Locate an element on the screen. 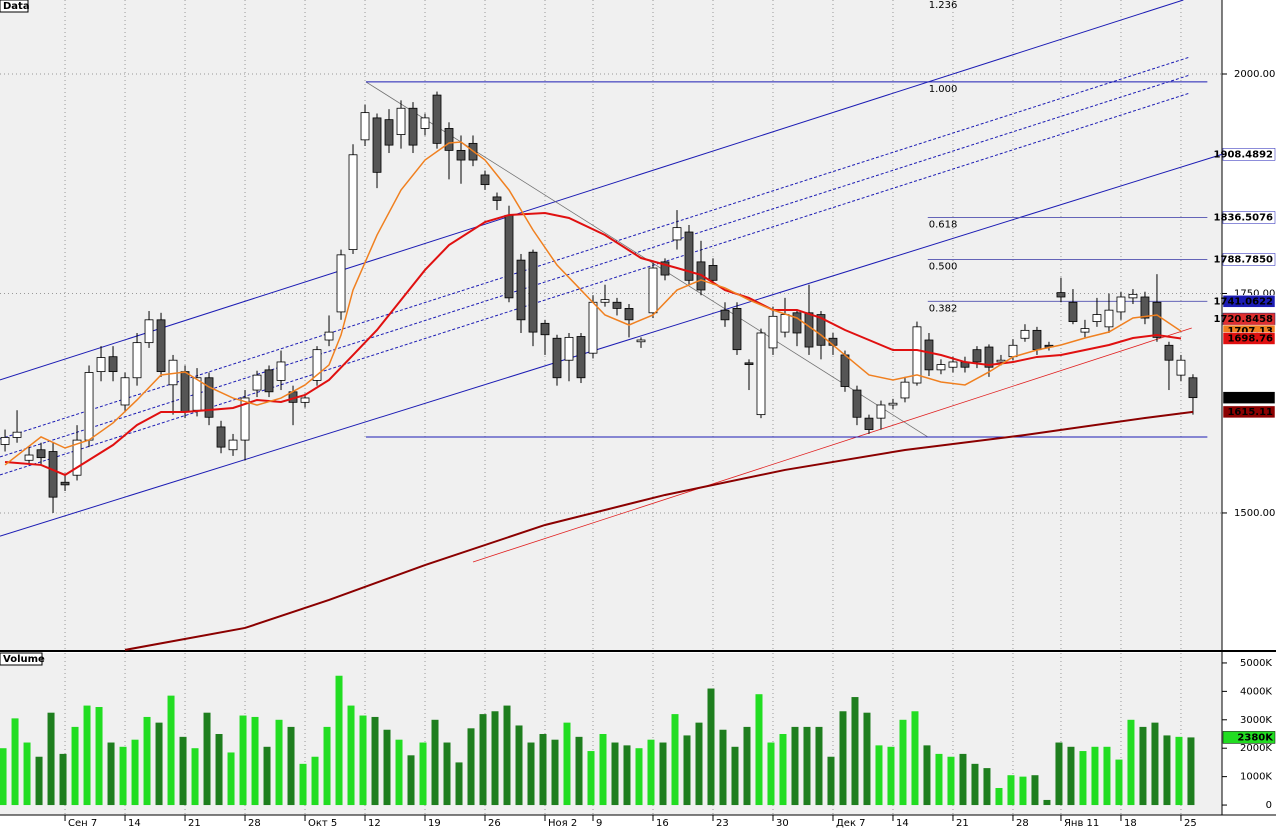 The height and width of the screenshot is (830, 1276). y-tick-label: 2000.00 is located at coordinates (1254, 74).